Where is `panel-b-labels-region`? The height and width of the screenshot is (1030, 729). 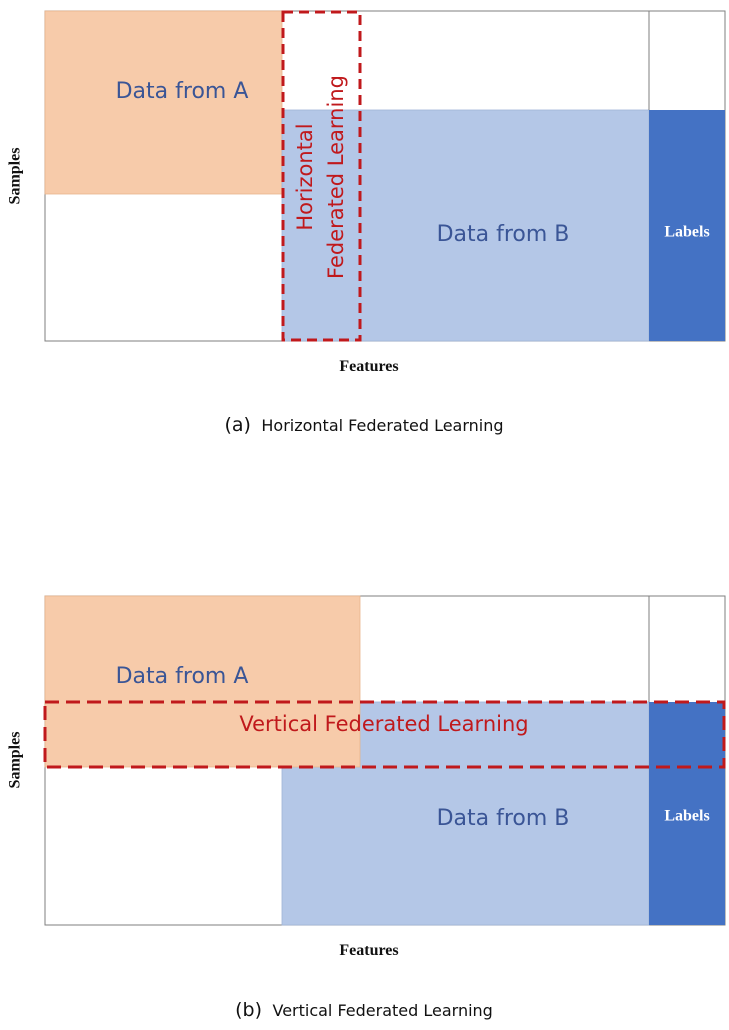
panel-b-labels-region is located at coordinates (687, 813).